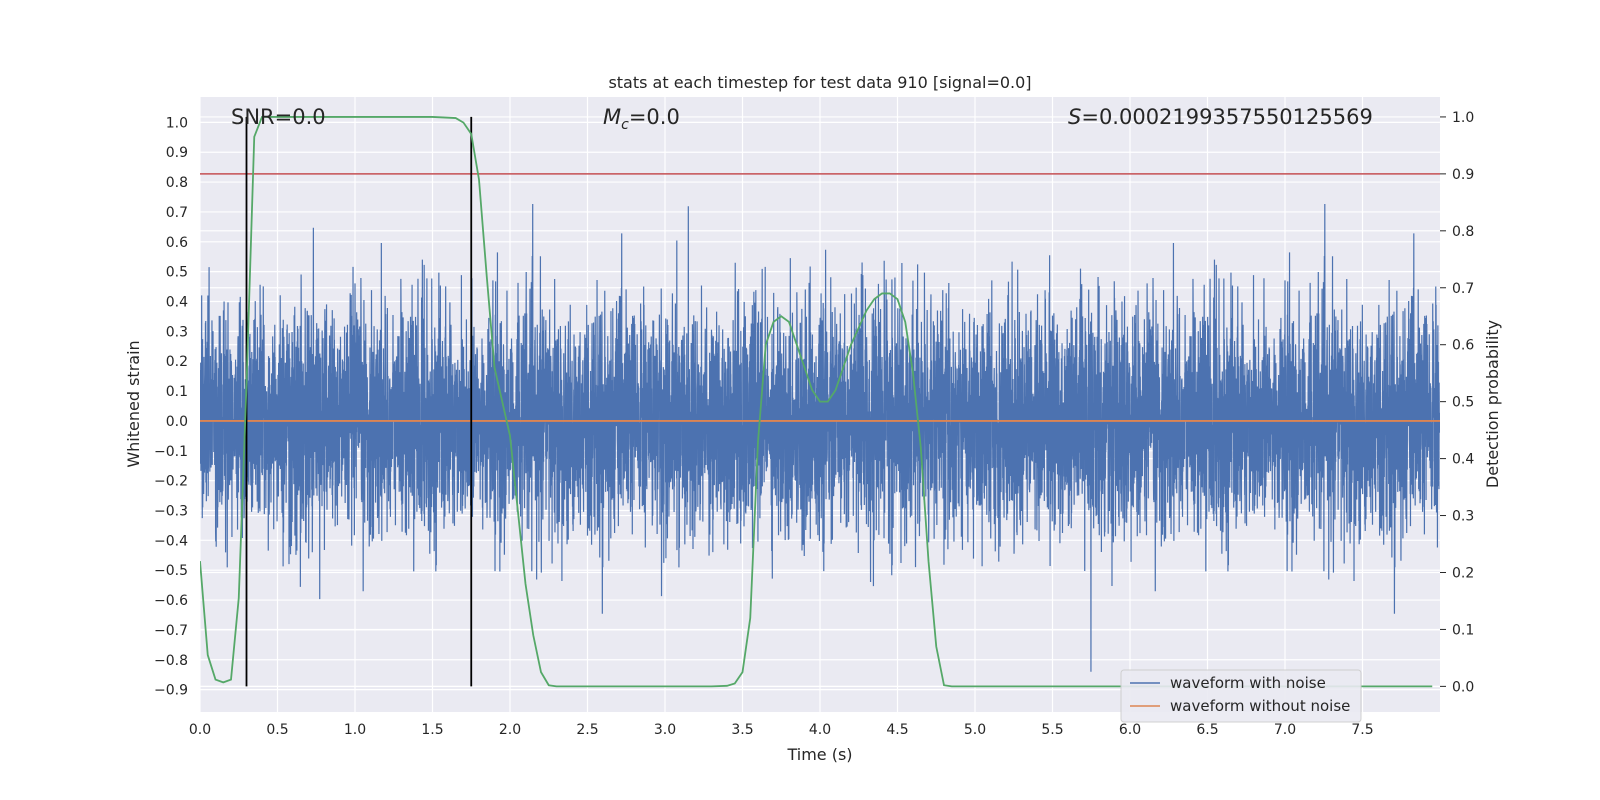 The width and height of the screenshot is (1600, 800). Describe the element at coordinates (1207, 730) in the screenshot. I see `x-tick-label: 6.5` at that location.